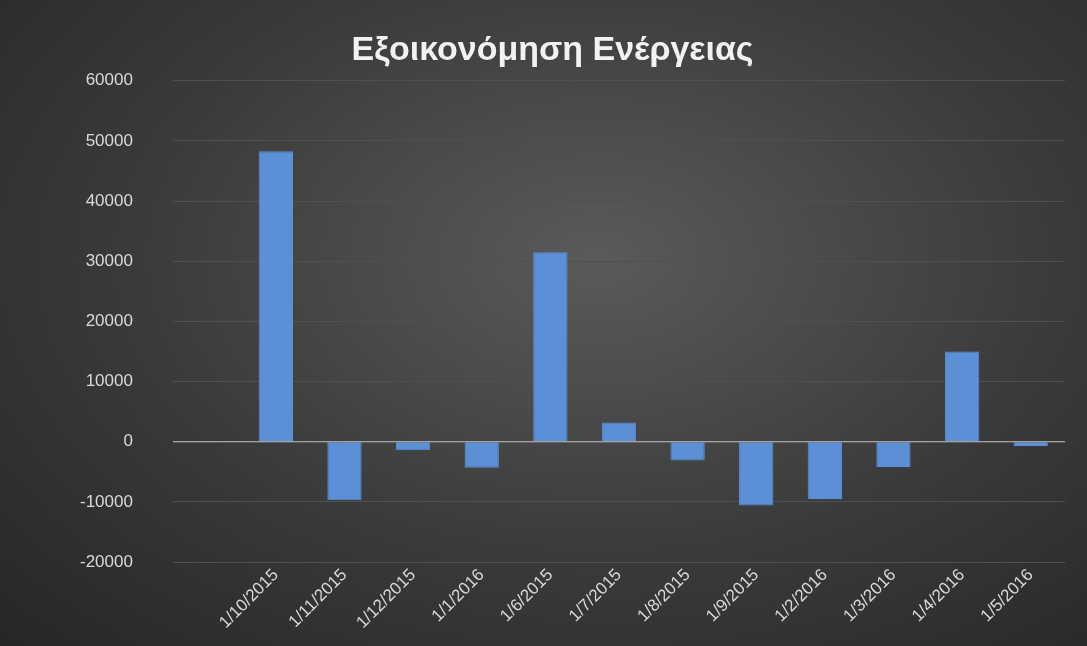 Image resolution: width=1087 pixels, height=646 pixels. What do you see at coordinates (109, 321) in the screenshot?
I see `y-tick-label: 20000` at bounding box center [109, 321].